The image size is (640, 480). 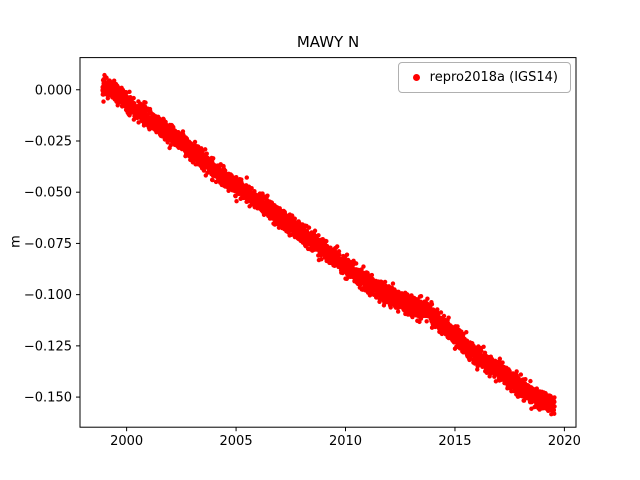 What do you see at coordinates (53, 90) in the screenshot?
I see `svg-text: 0.000` at bounding box center [53, 90].